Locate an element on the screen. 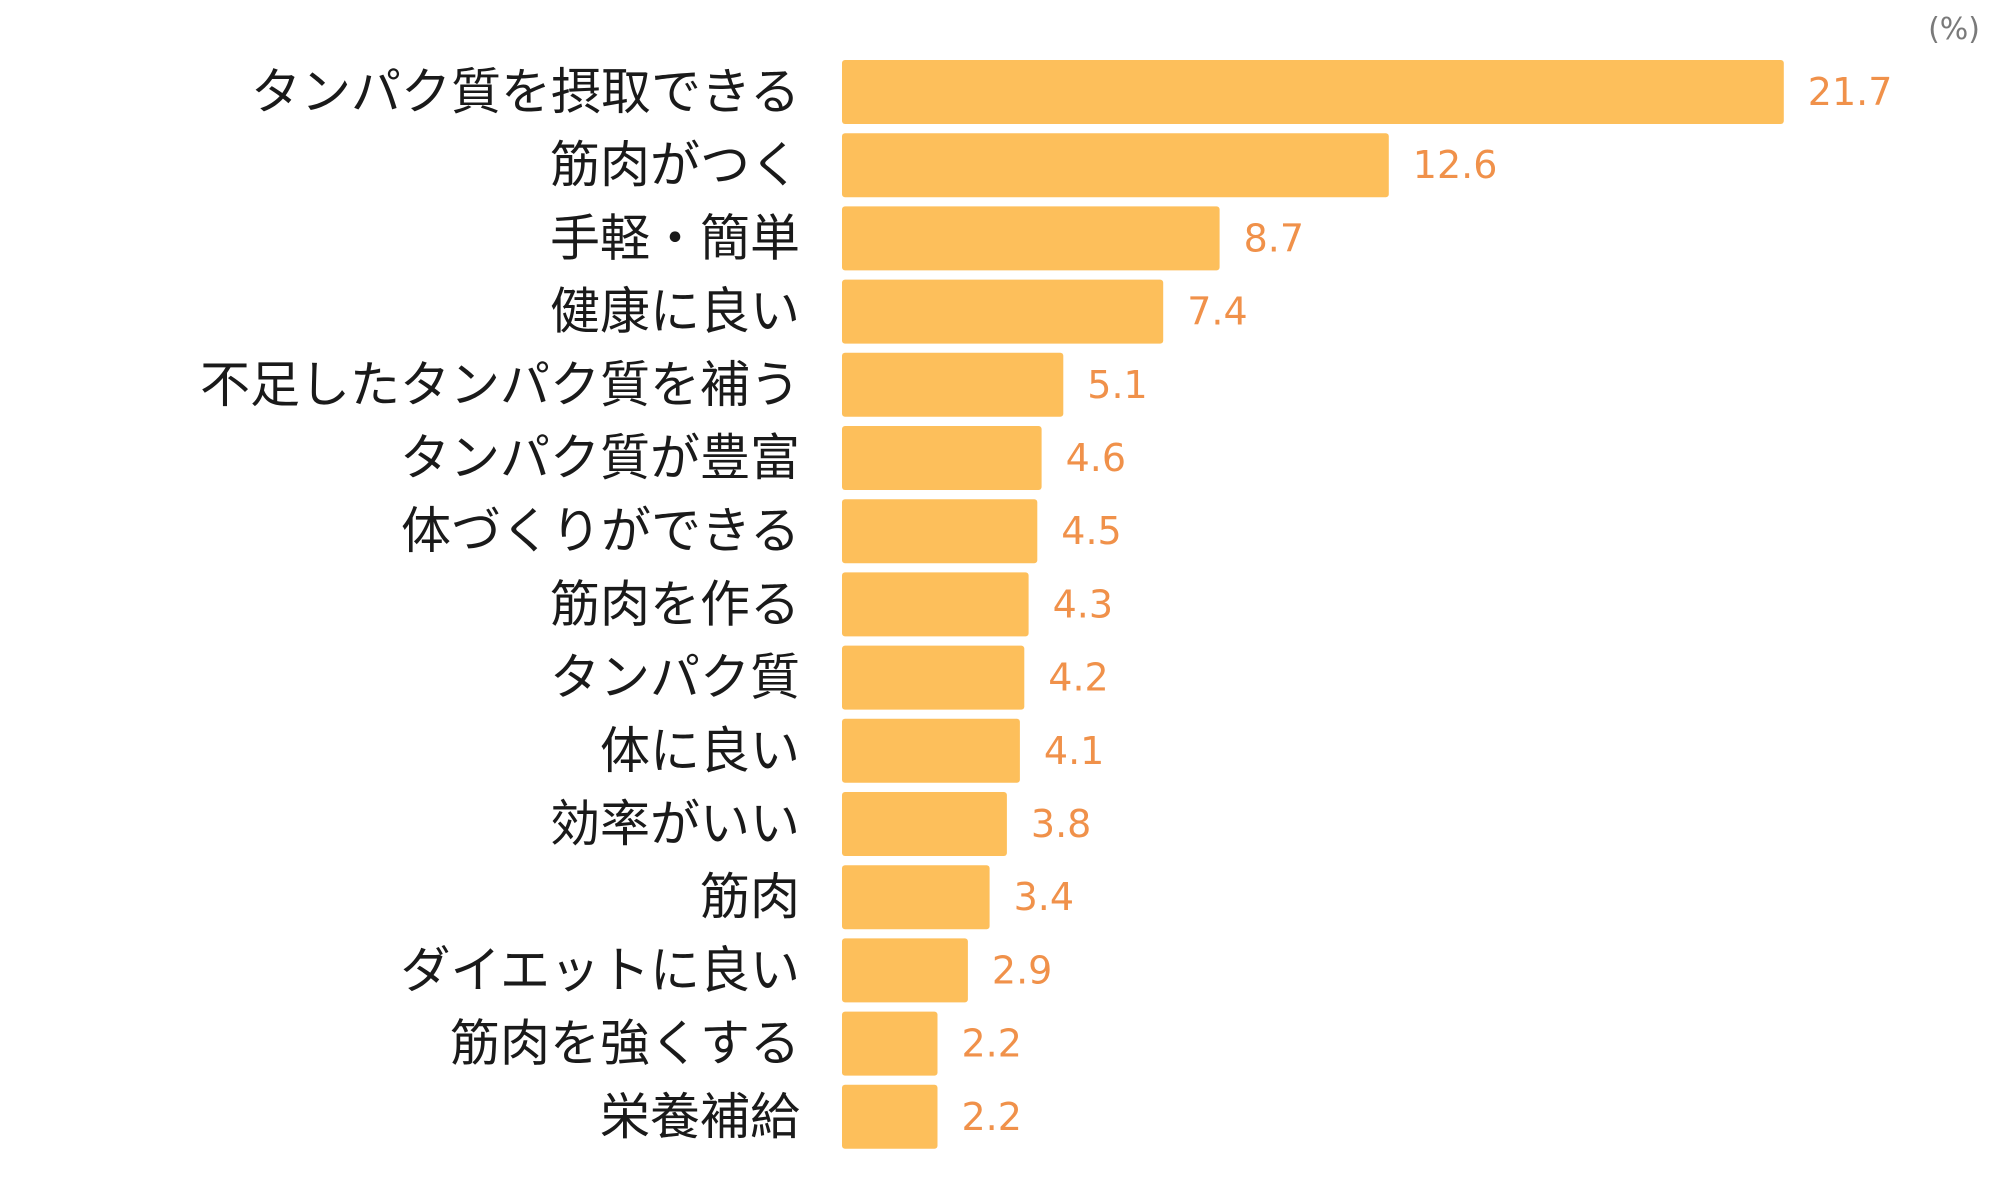 The width and height of the screenshot is (2000, 1204). category-label: 筋肉 is located at coordinates (750, 897).